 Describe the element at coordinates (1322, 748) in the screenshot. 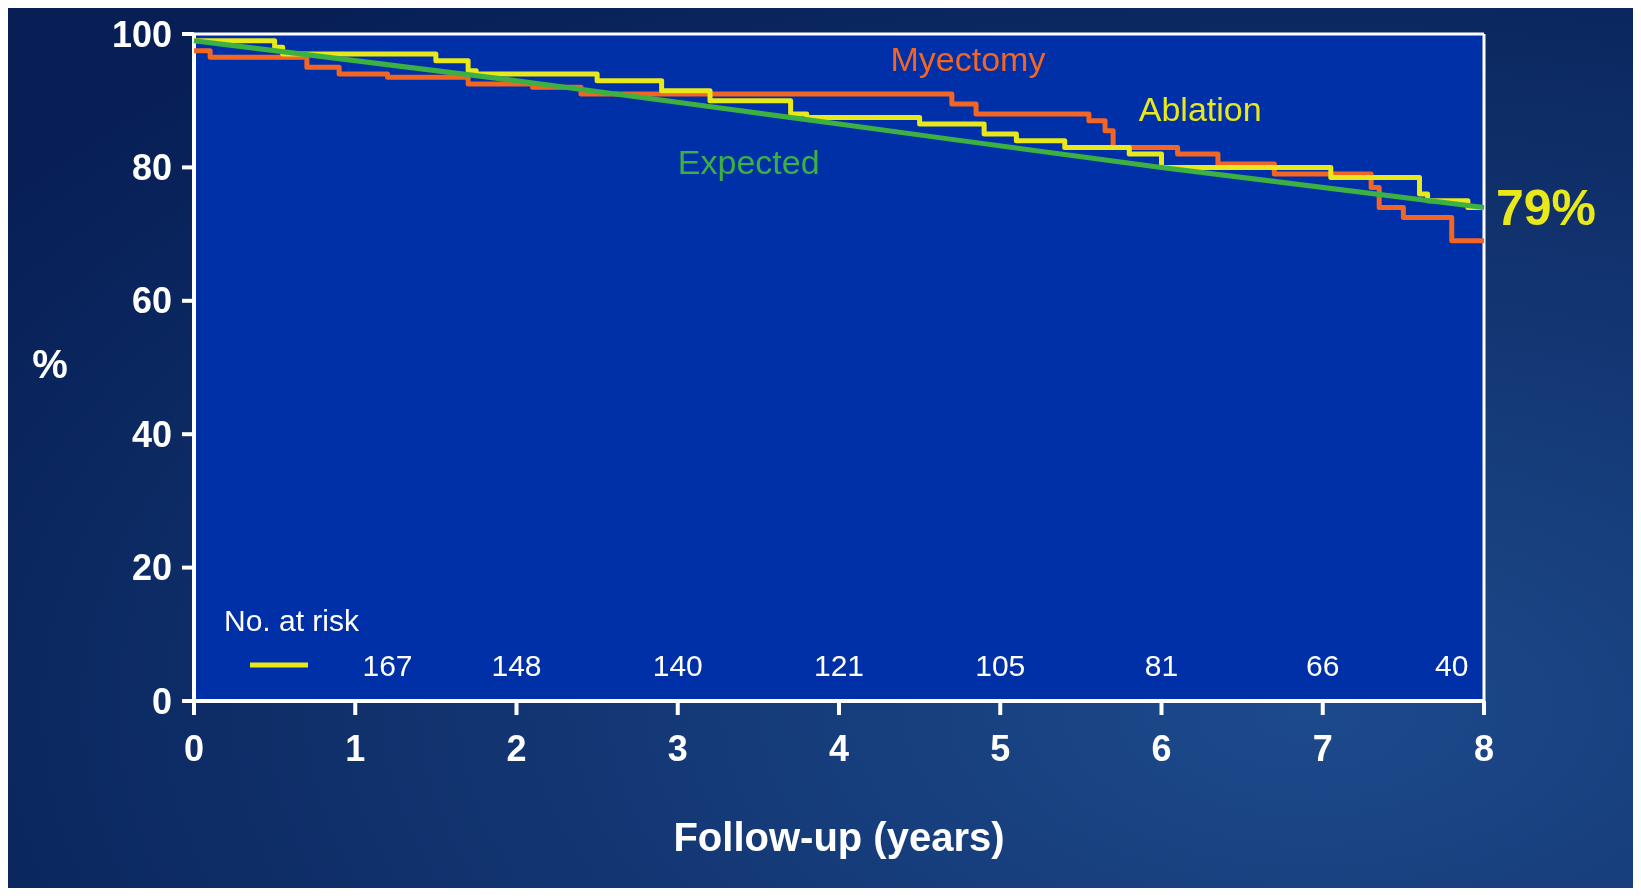

I see `x-tick-label: 7` at that location.